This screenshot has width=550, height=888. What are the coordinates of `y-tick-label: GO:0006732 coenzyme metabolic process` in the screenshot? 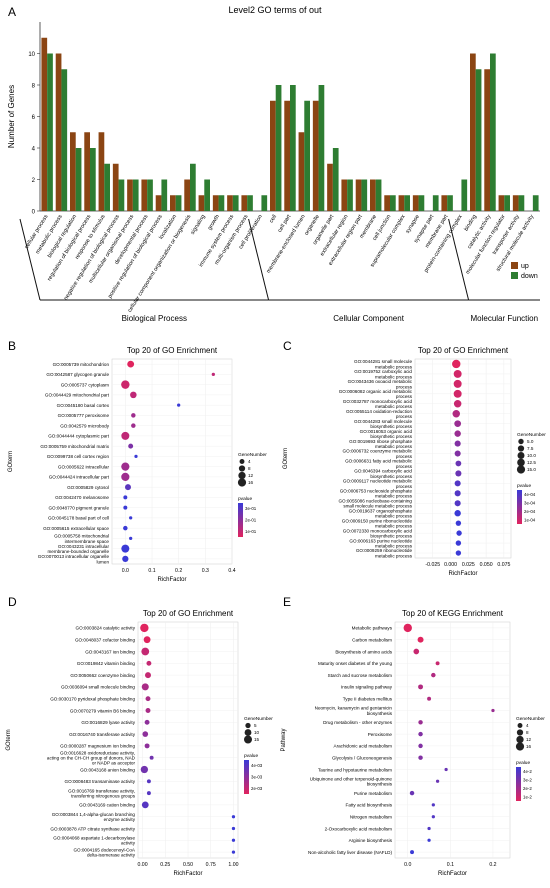 It's located at (378, 454).